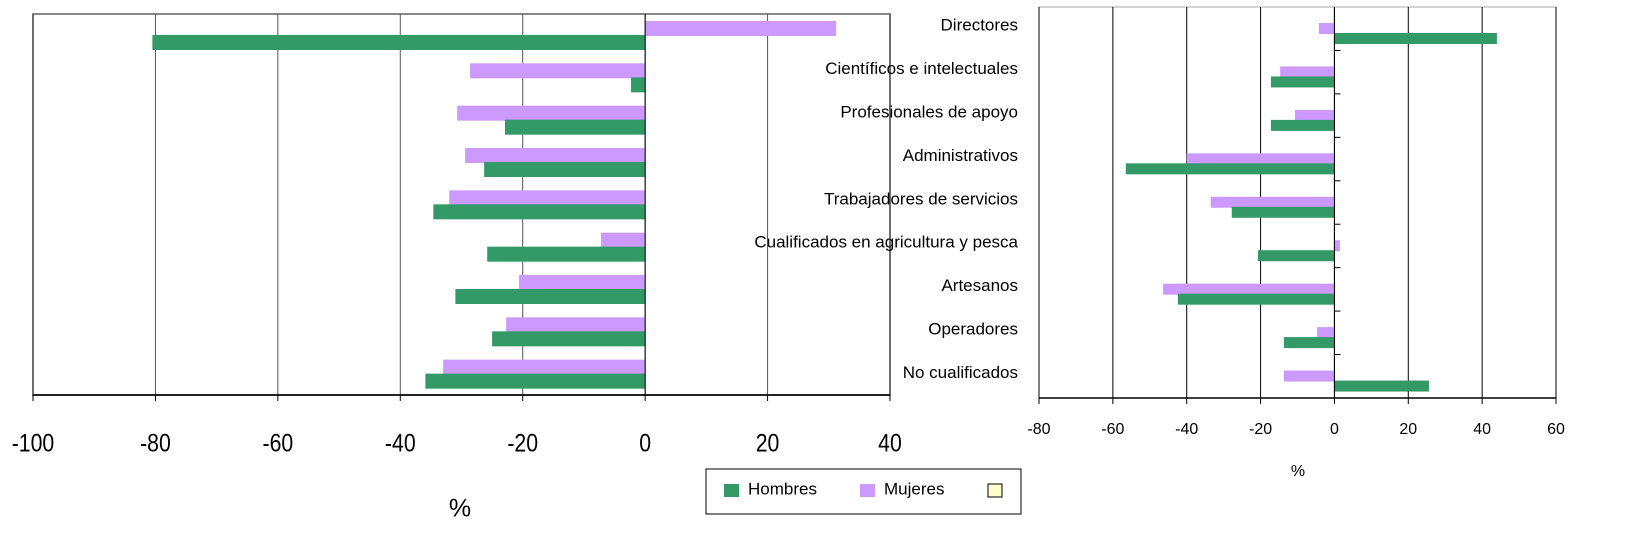  I want to click on category-label: Científicos e intelectuales, so click(921, 68).